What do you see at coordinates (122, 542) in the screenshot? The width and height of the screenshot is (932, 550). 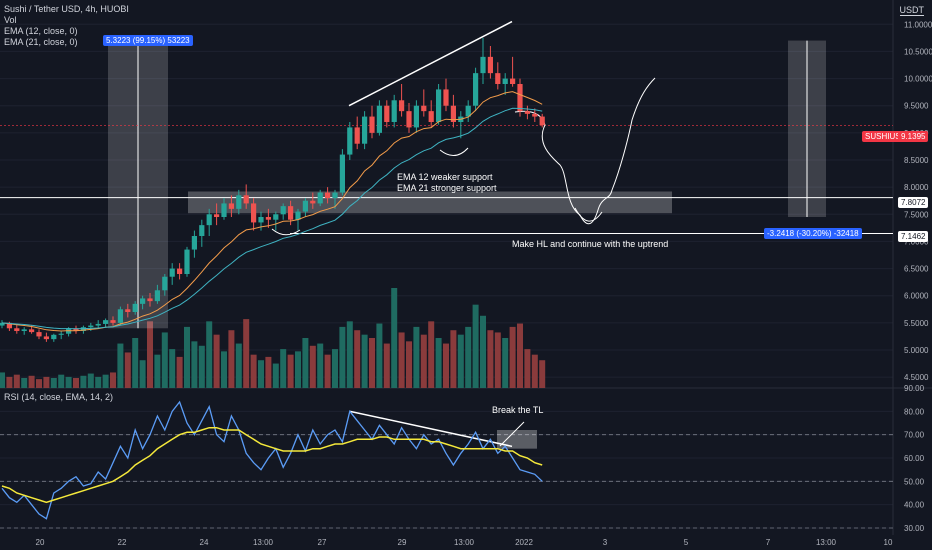 I see `time-tick-label: 22` at bounding box center [122, 542].